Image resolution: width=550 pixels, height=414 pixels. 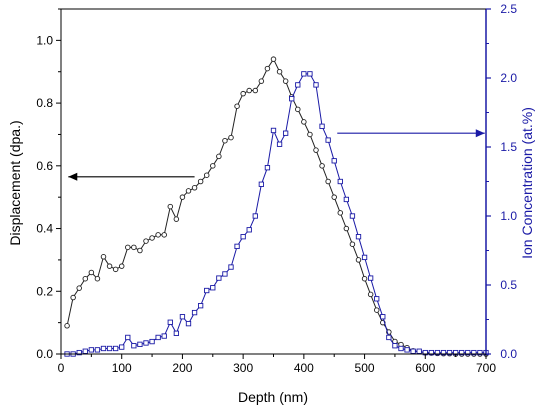 What do you see at coordinates (122, 368) in the screenshot?
I see `x-tick-label: 100` at bounding box center [122, 368].